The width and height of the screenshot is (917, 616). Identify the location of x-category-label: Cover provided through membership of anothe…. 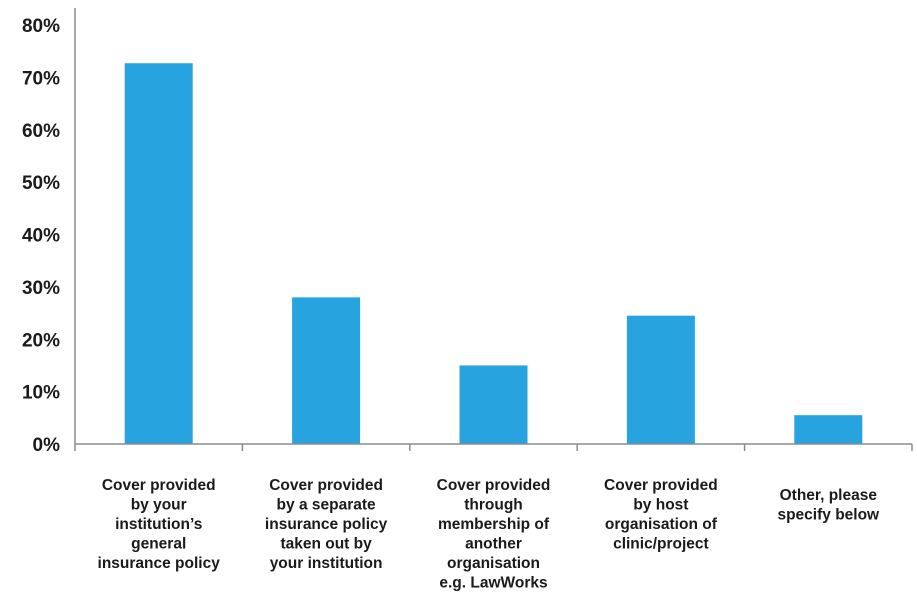
(494, 534).